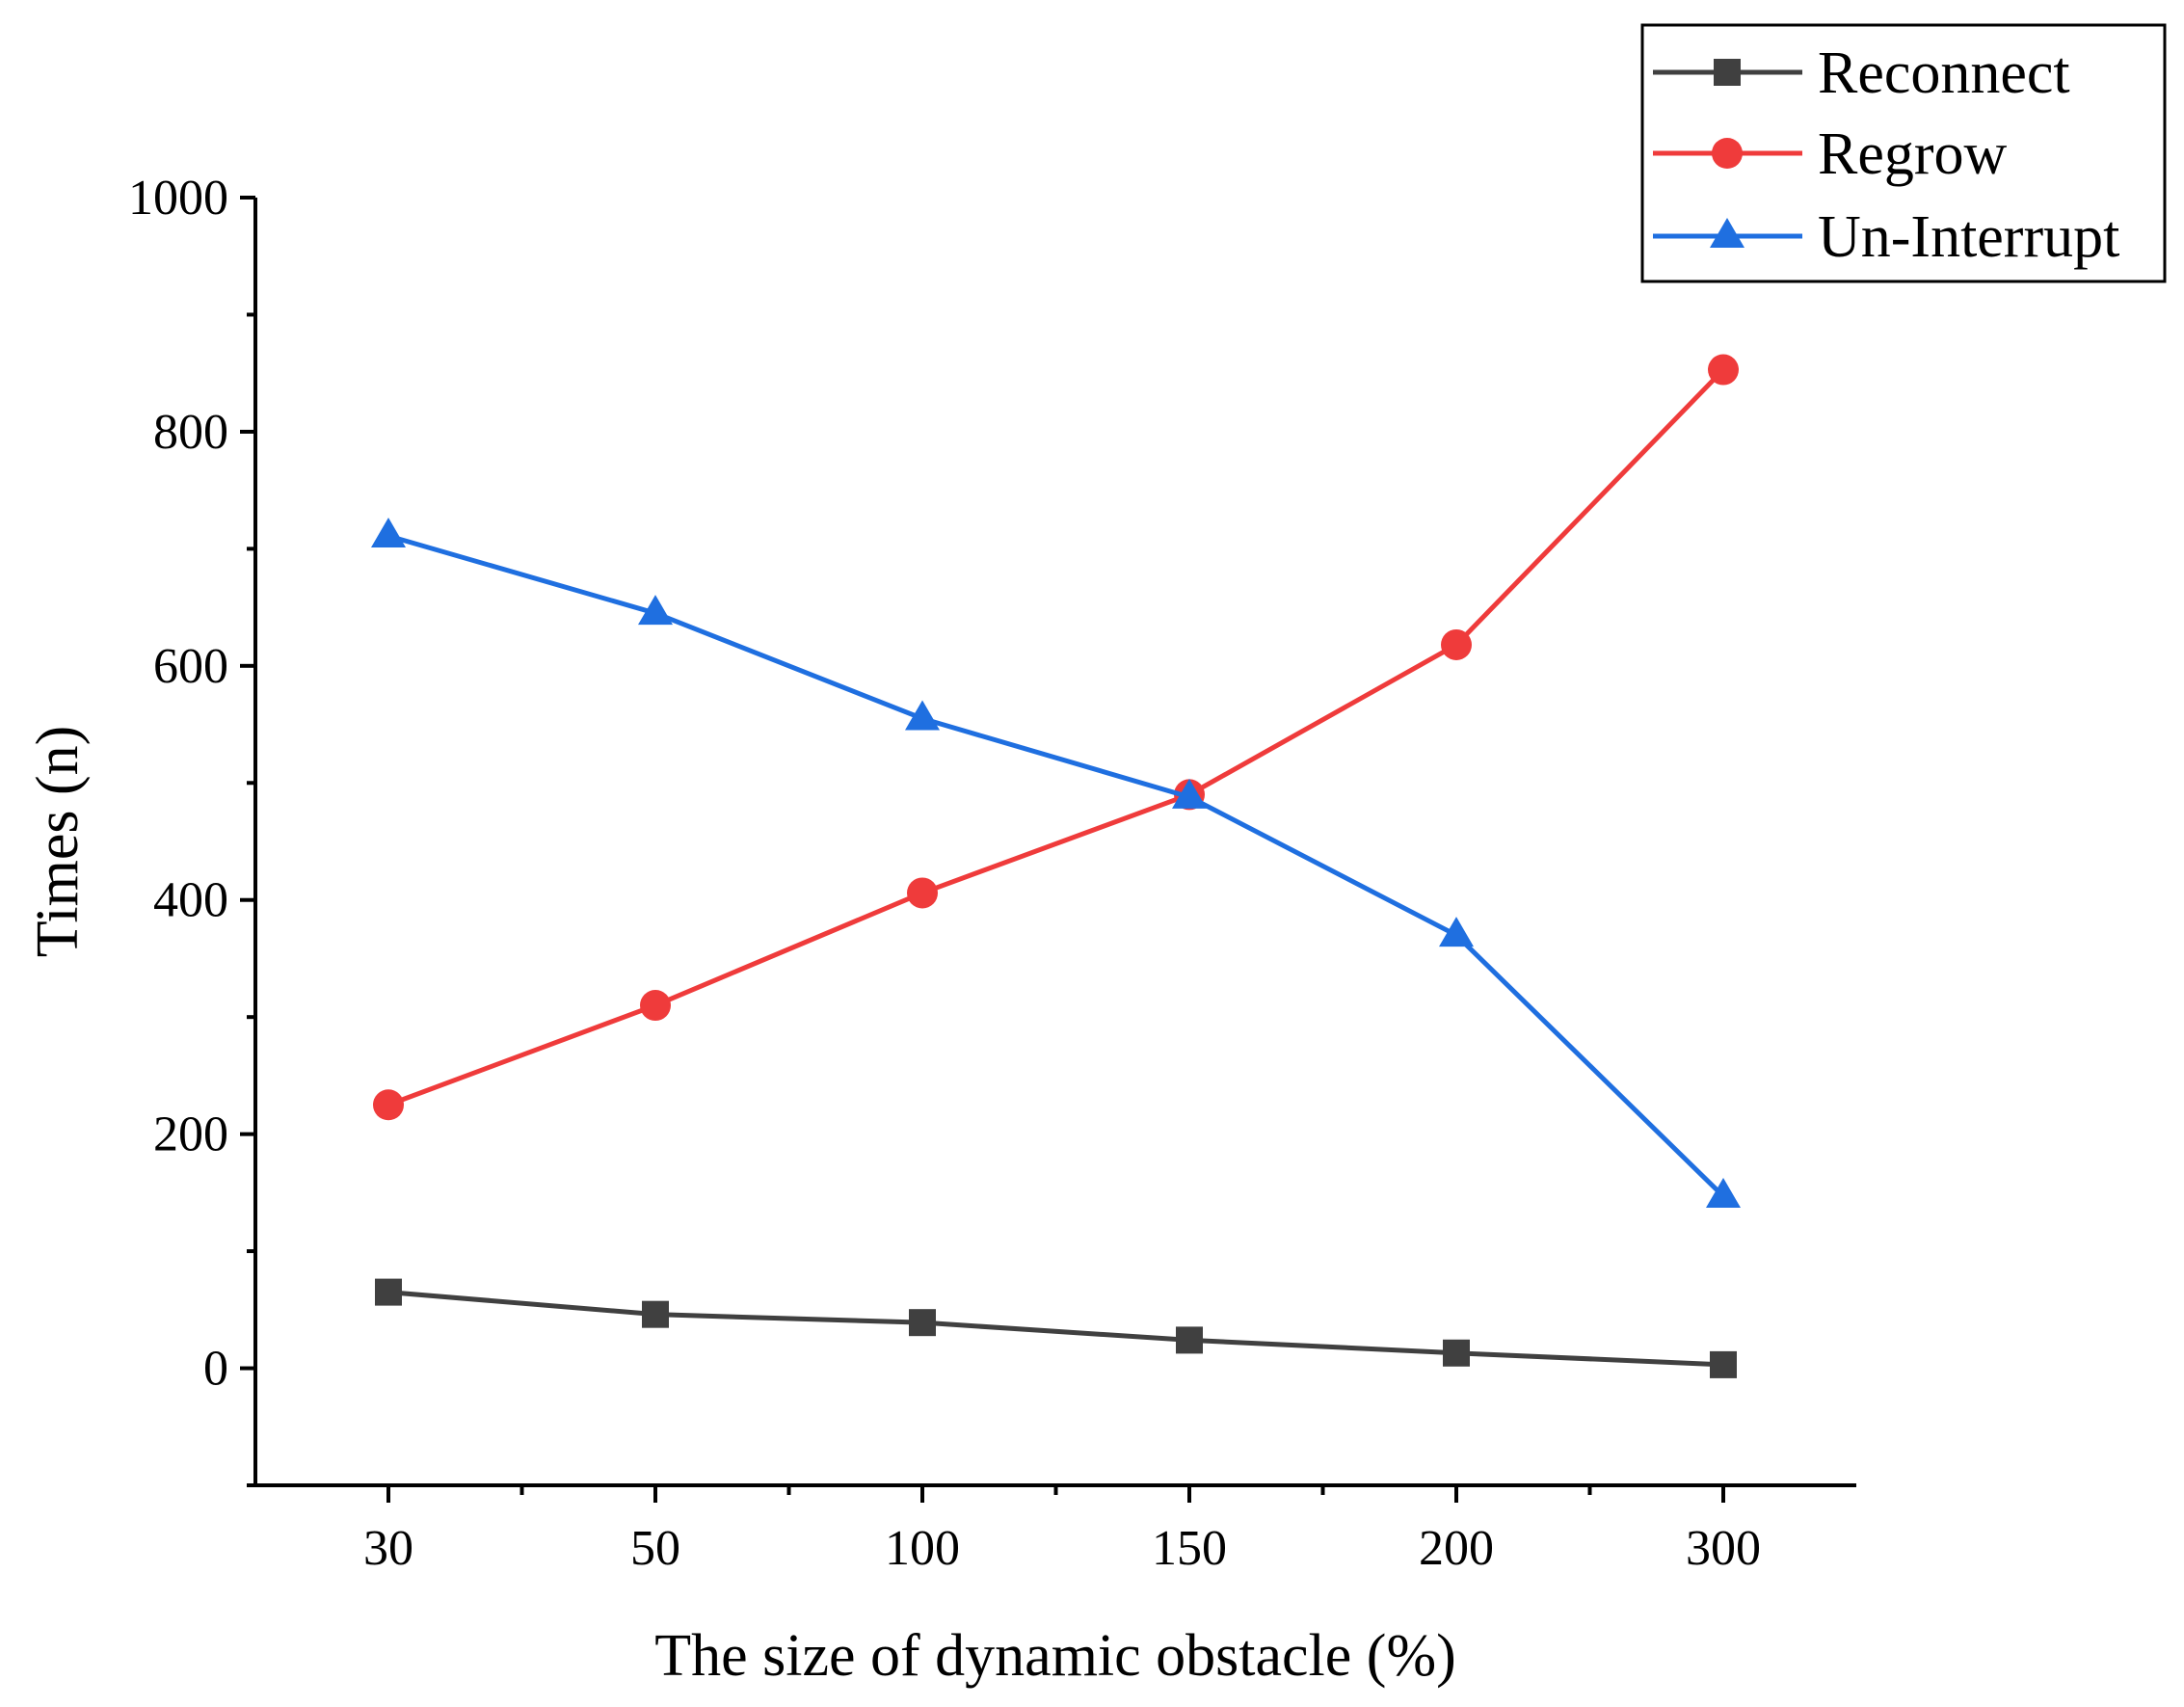 The width and height of the screenshot is (2184, 1707). I want to click on y-axis-title: Times (n), so click(58, 842).